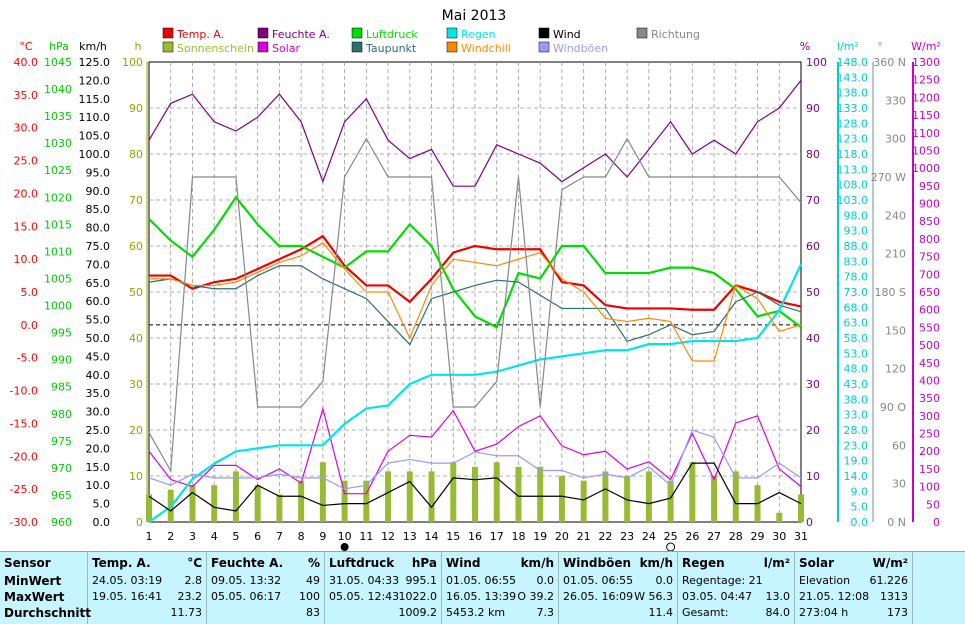  Describe the element at coordinates (24, 456) in the screenshot. I see `axis-tick-label: -20.0` at that location.